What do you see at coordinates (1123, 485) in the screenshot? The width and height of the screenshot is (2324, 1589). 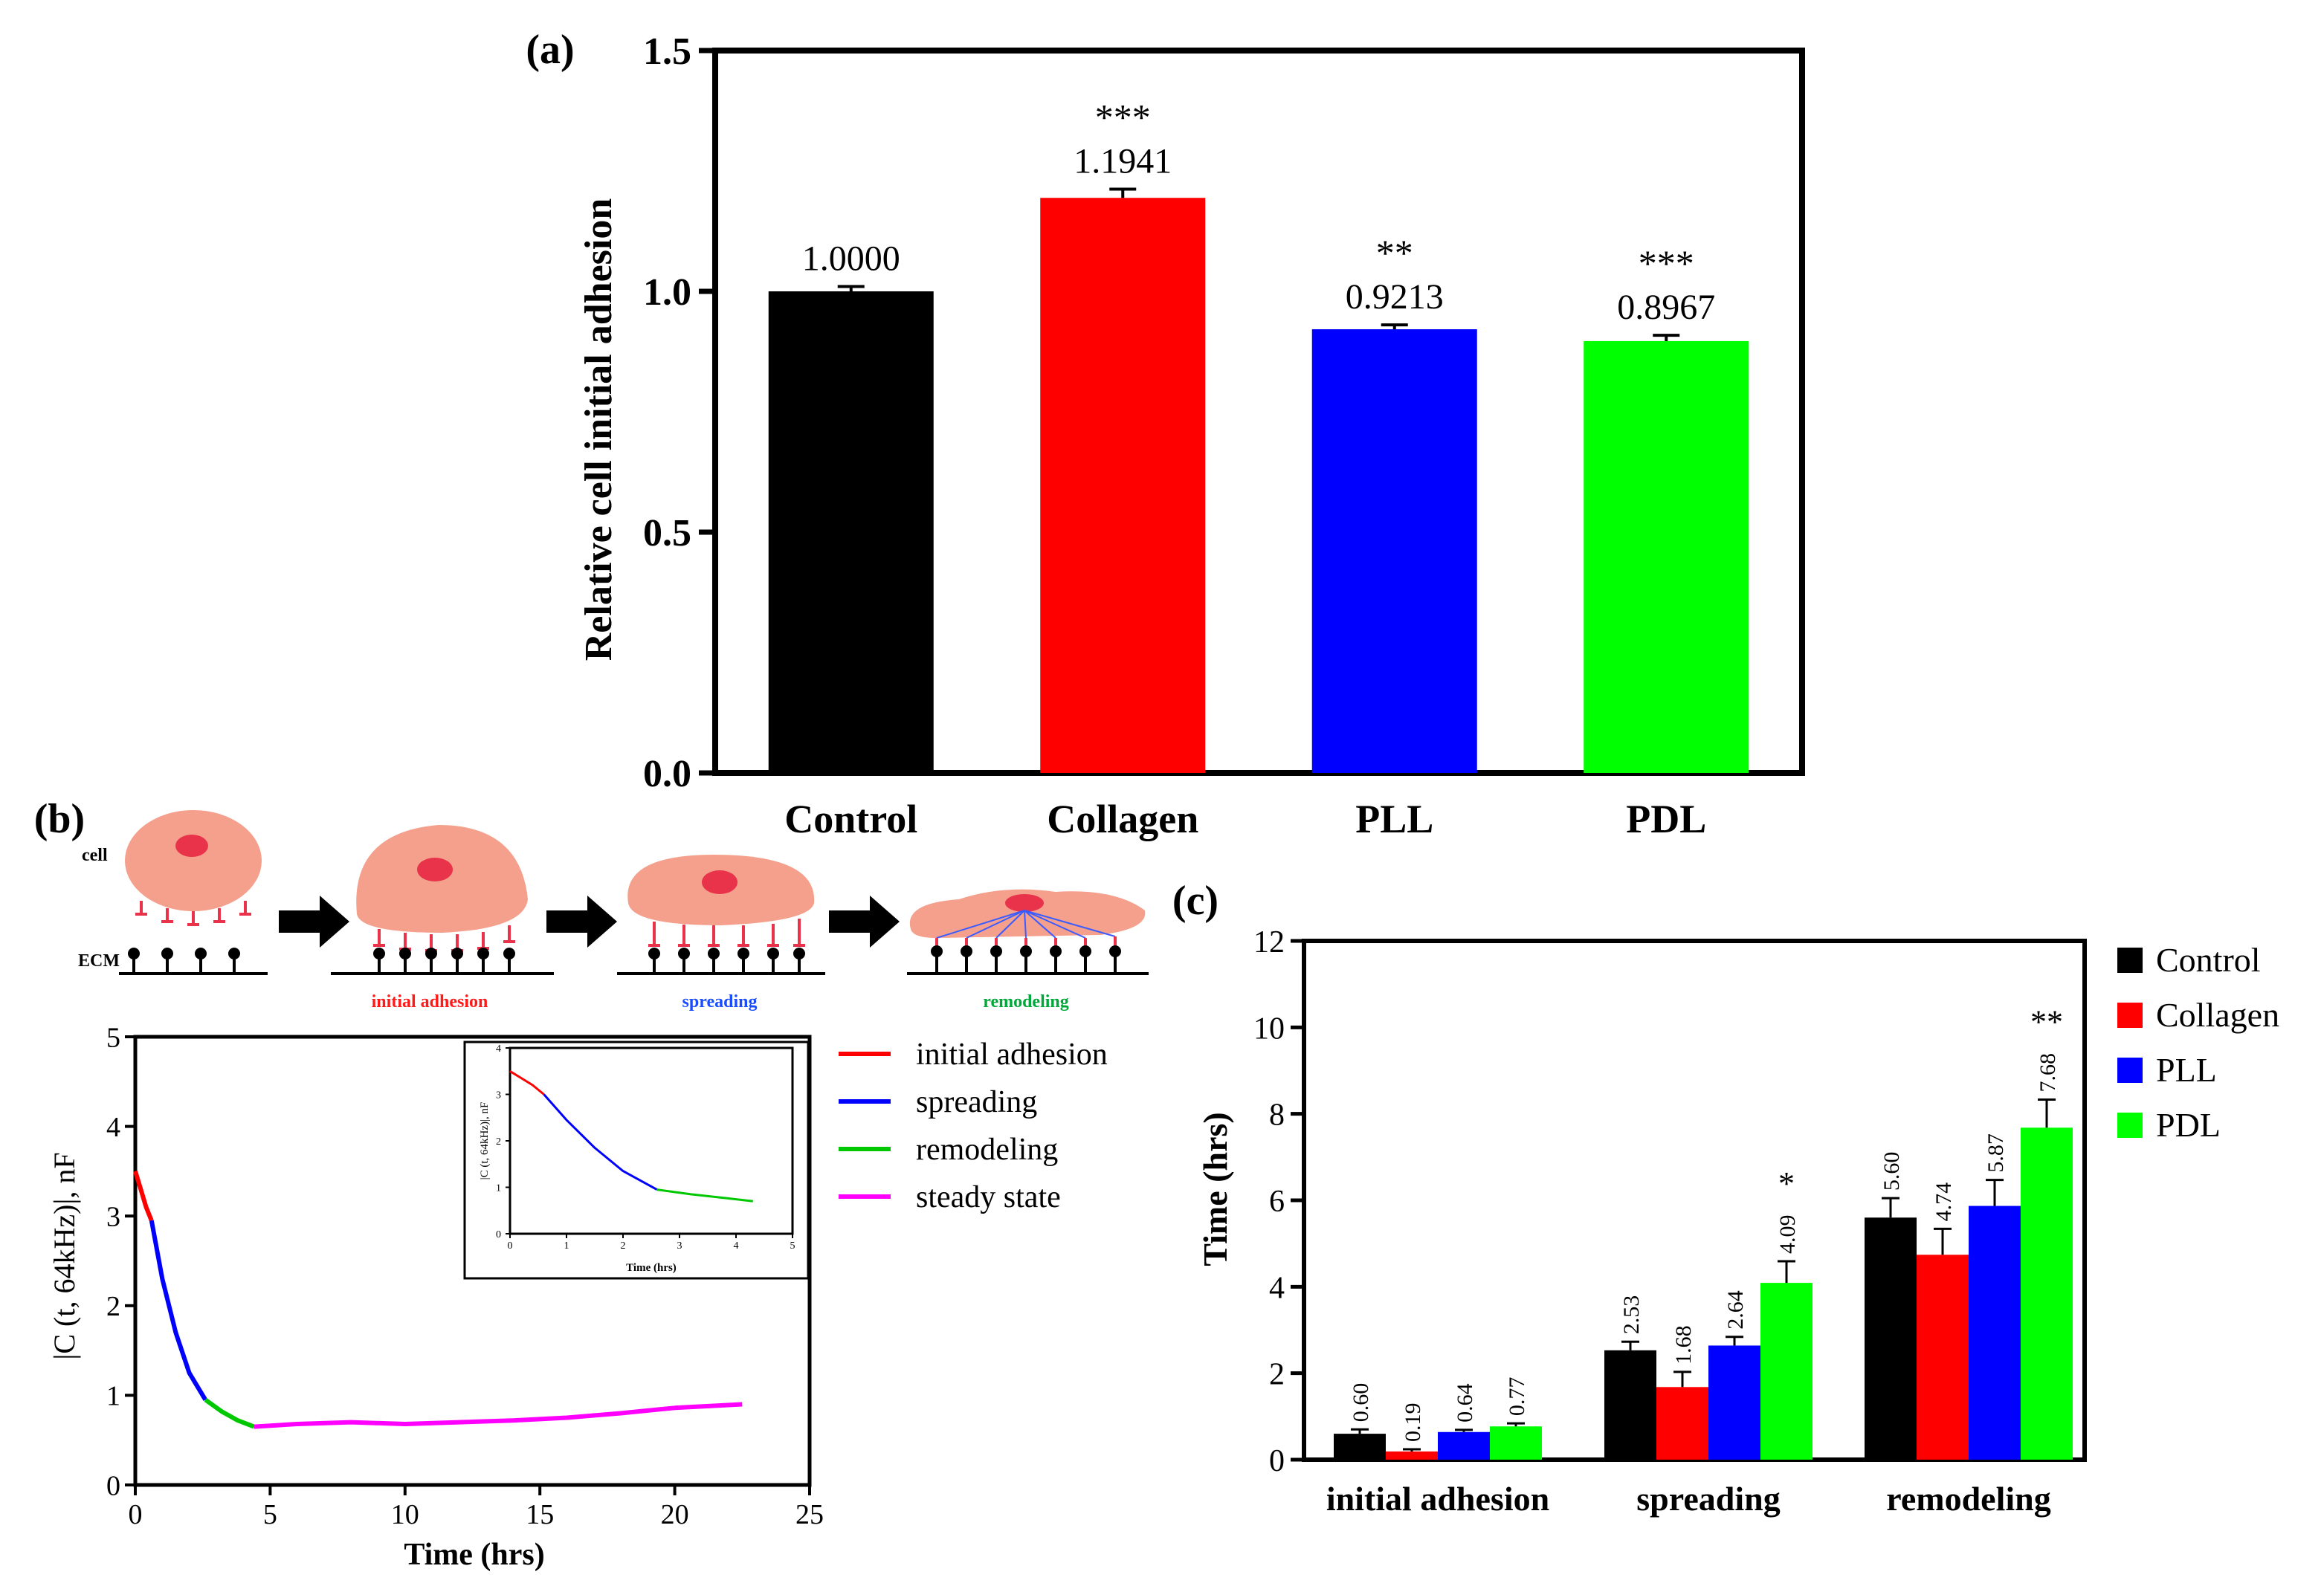 I see `panel-a-bar-collagen` at bounding box center [1123, 485].